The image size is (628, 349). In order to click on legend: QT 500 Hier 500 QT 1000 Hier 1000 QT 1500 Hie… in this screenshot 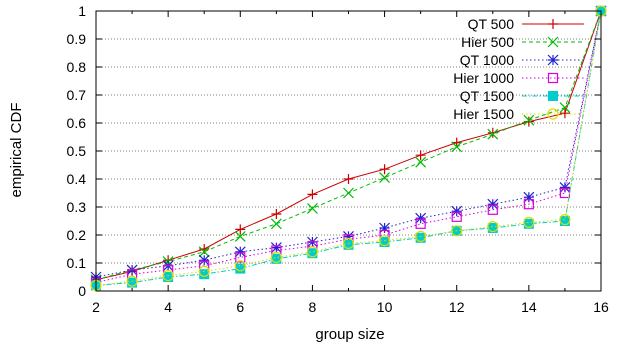, I will do `click(518, 69)`.